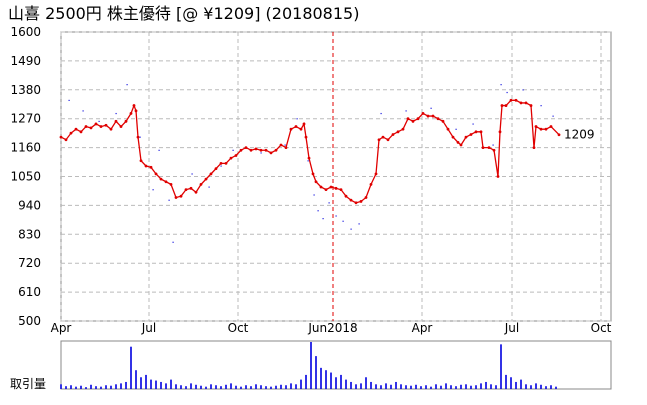 The image size is (647, 405). Describe the element at coordinates (25, 148) in the screenshot. I see `y-tick-label: 1160` at that location.